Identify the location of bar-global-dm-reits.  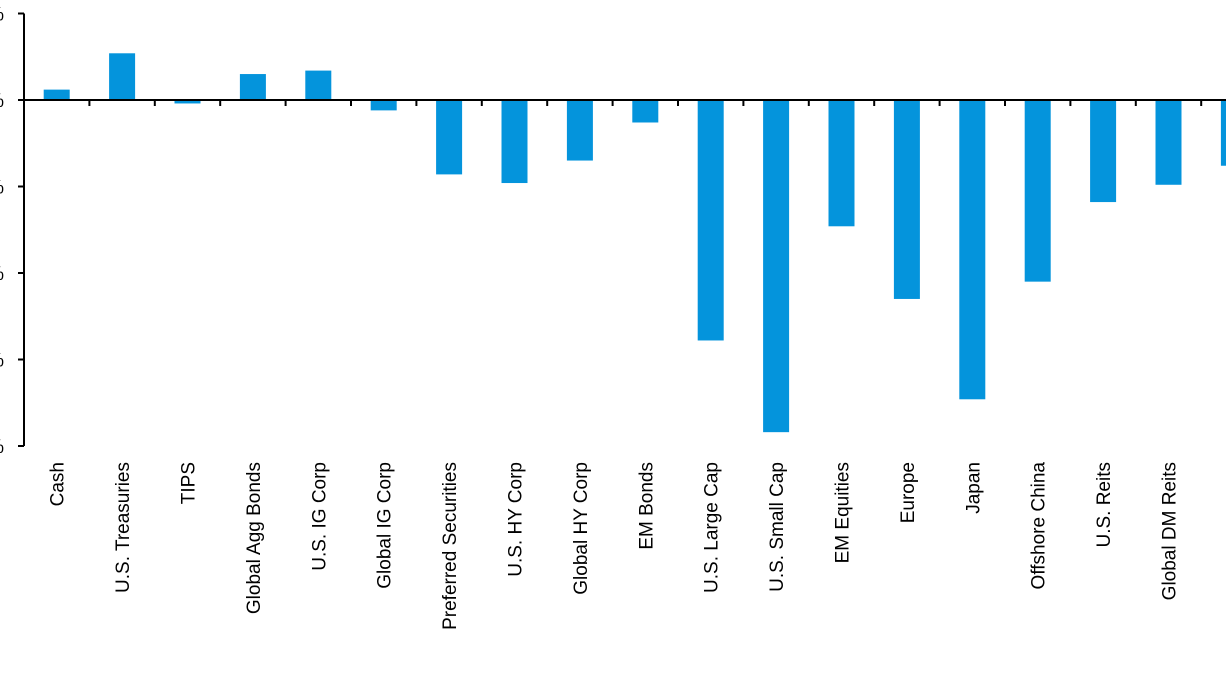
(1168, 142).